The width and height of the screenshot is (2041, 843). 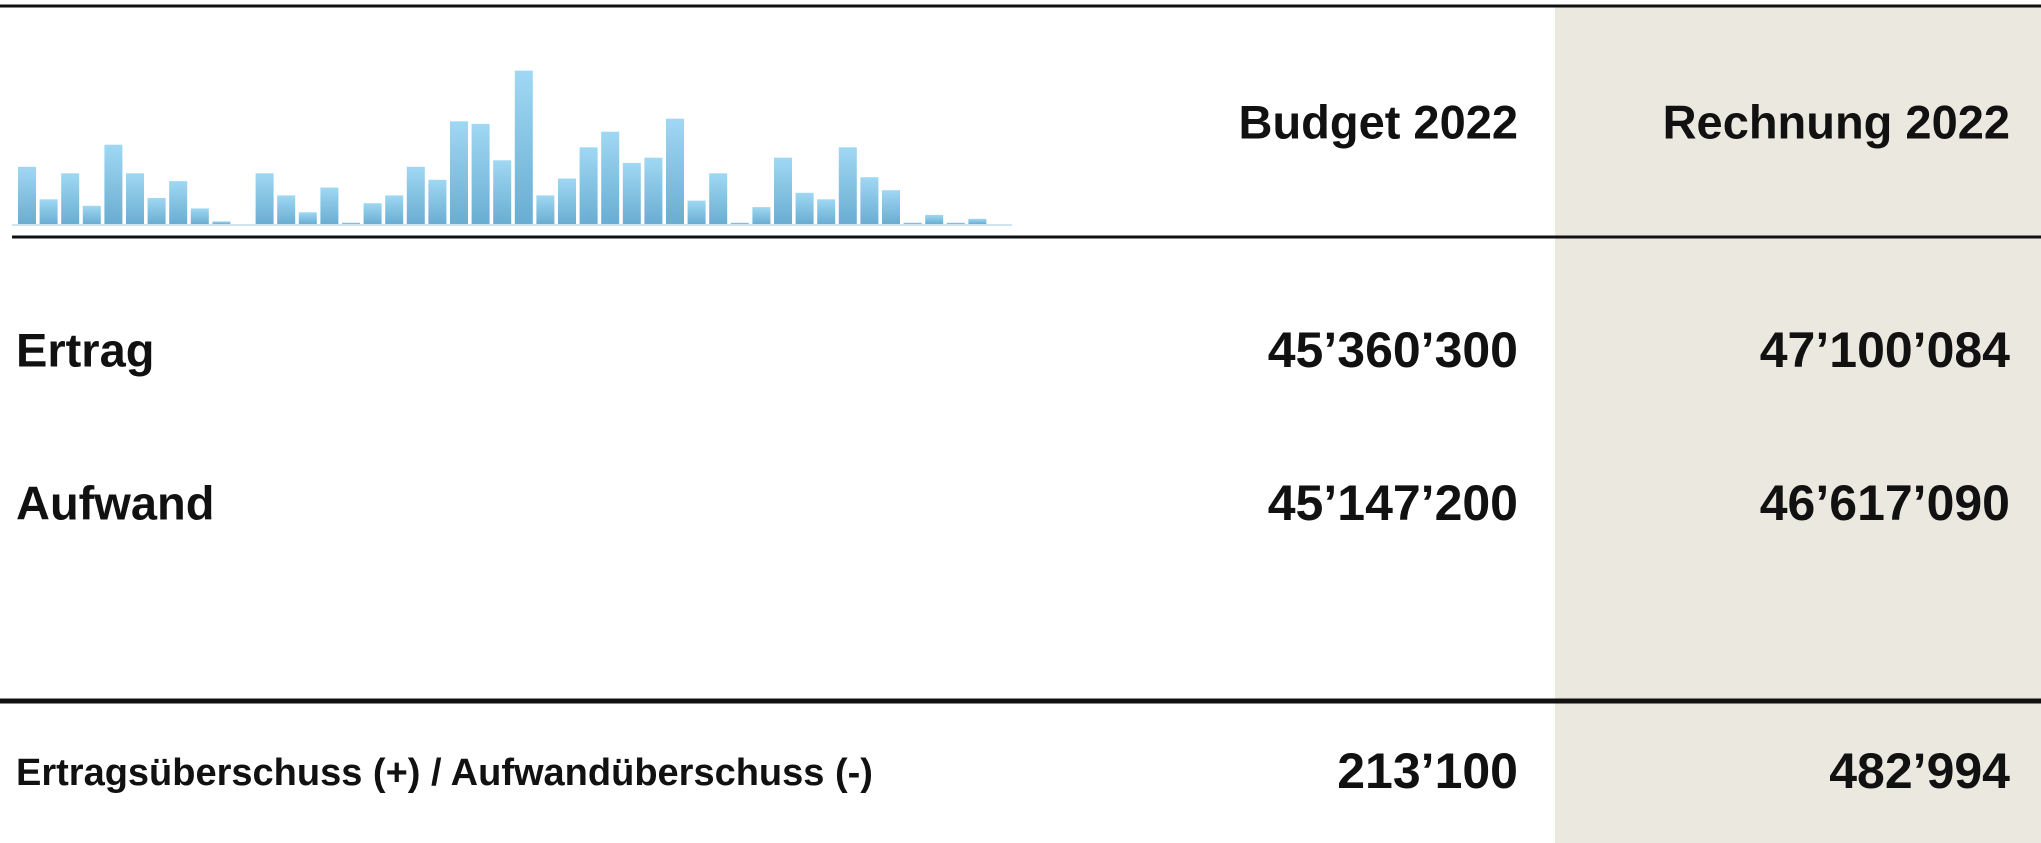 What do you see at coordinates (1836, 121) in the screenshot?
I see `column-header: Rechnung 2022` at bounding box center [1836, 121].